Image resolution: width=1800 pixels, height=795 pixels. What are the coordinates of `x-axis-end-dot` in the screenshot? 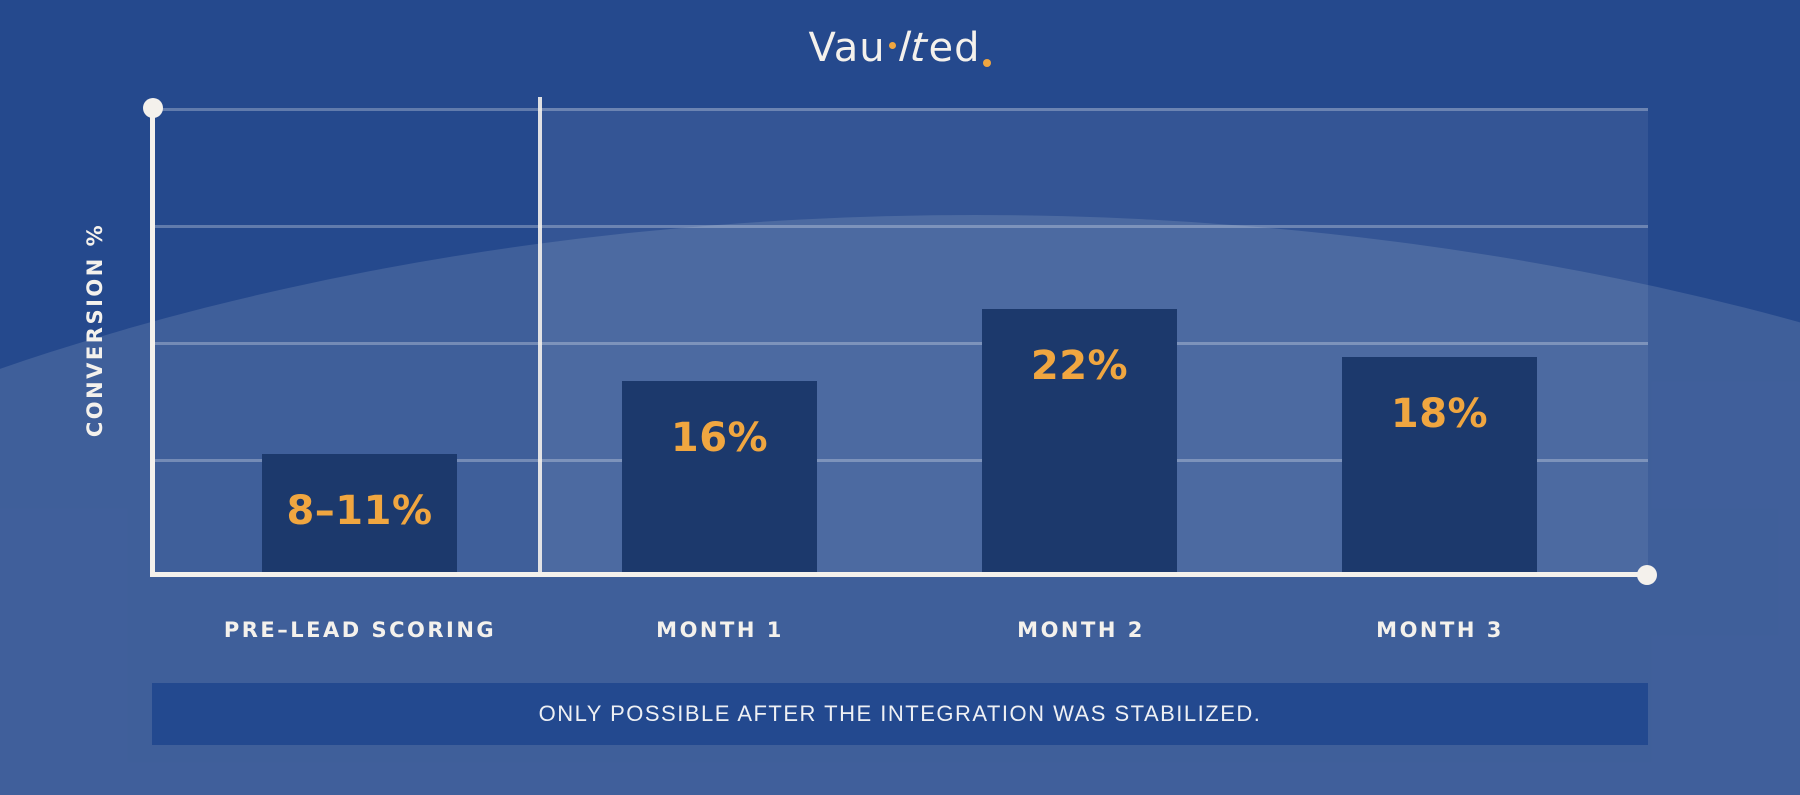 It's located at (1647, 575).